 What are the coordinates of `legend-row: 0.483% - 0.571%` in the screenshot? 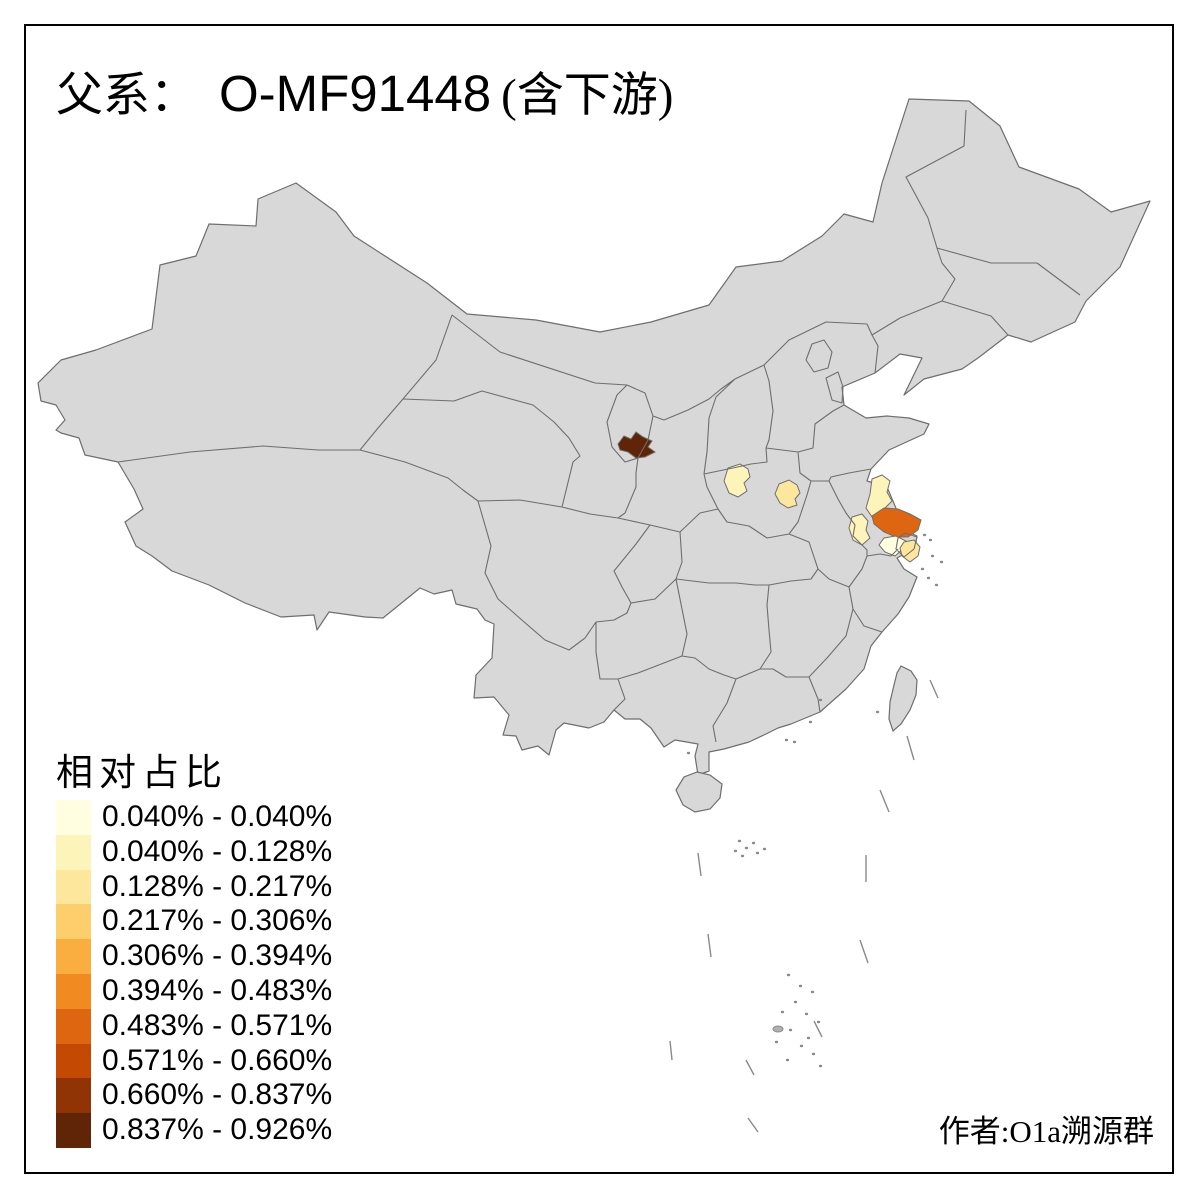 It's located at (194, 1026).